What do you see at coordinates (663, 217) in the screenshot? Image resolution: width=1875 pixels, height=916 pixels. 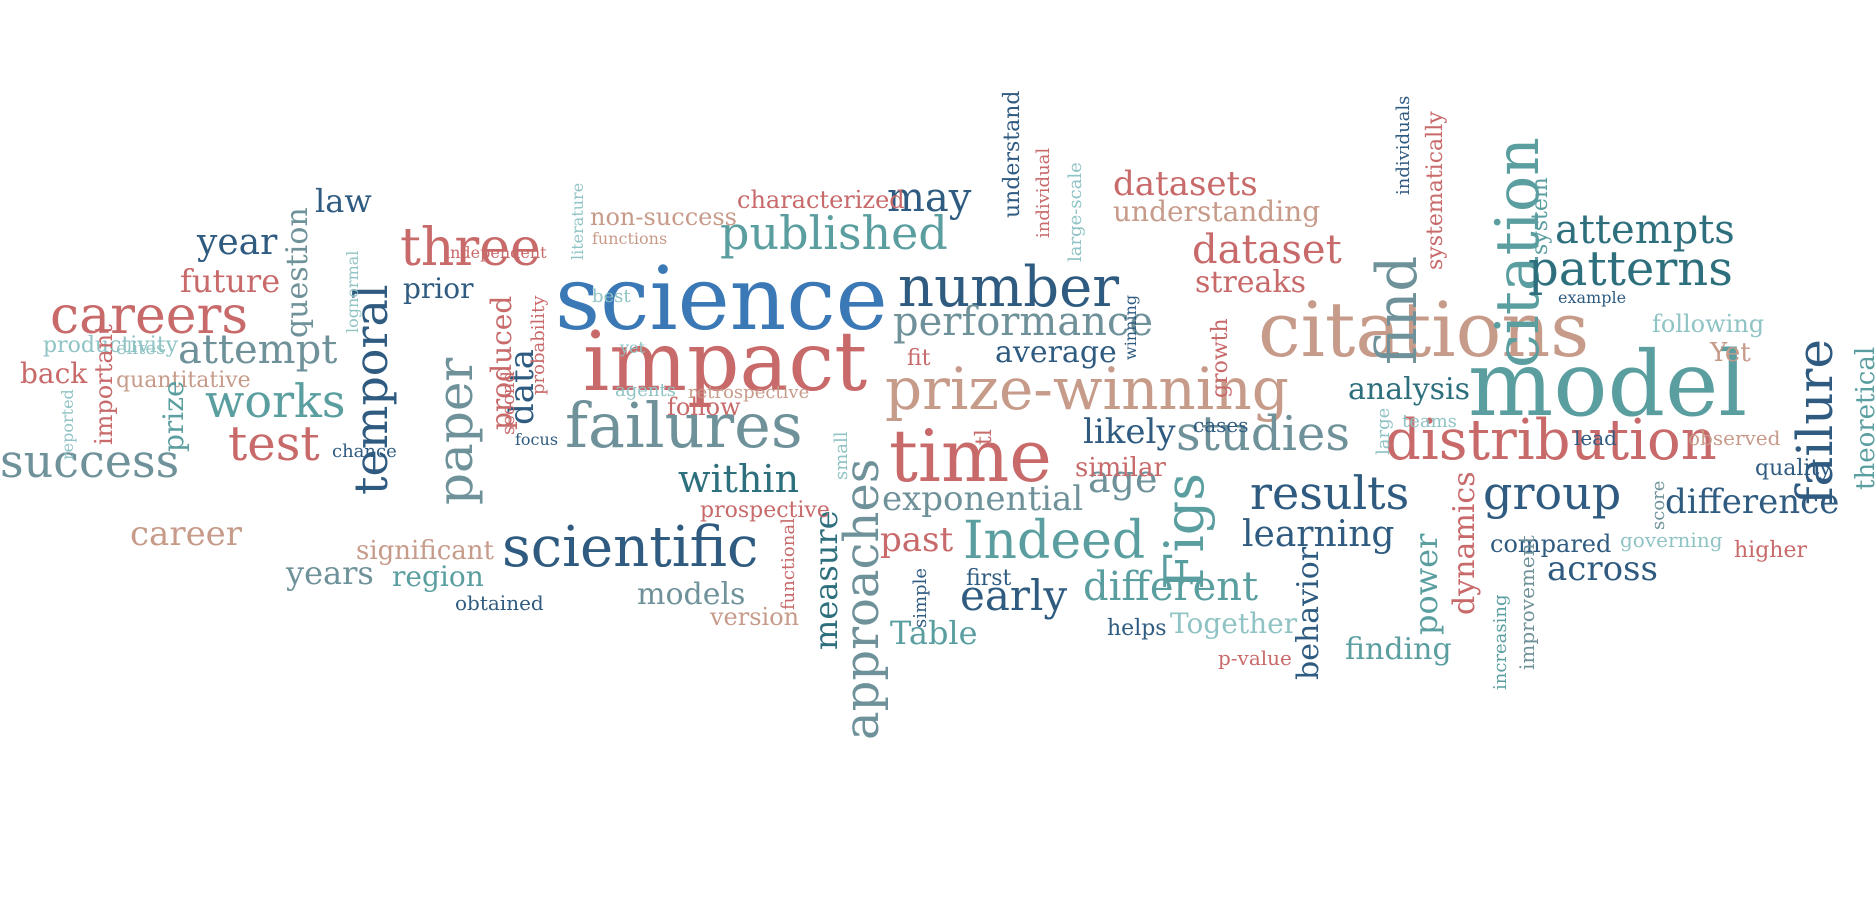 I see `cloud-word-non-success: non-success` at bounding box center [663, 217].